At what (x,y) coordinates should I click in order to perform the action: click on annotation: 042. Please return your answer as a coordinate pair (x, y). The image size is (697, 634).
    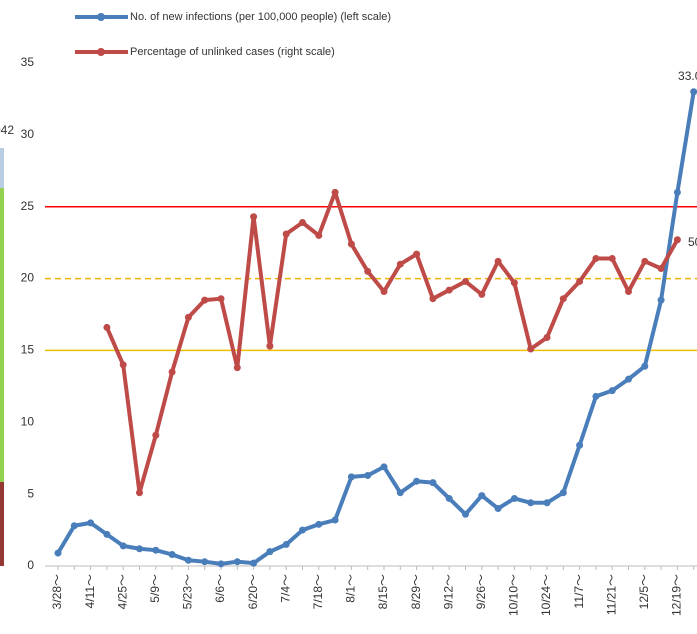
    Looking at the image, I should click on (7, 130).